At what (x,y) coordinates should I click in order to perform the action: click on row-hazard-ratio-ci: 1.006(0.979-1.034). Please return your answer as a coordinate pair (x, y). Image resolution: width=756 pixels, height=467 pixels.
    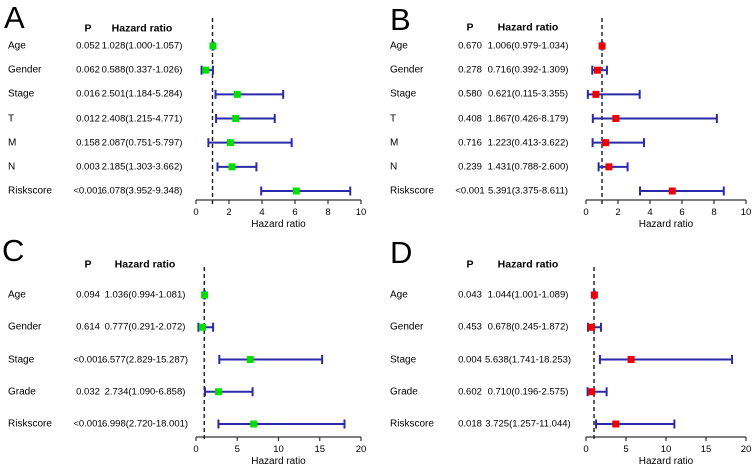
    Looking at the image, I should click on (528, 46).